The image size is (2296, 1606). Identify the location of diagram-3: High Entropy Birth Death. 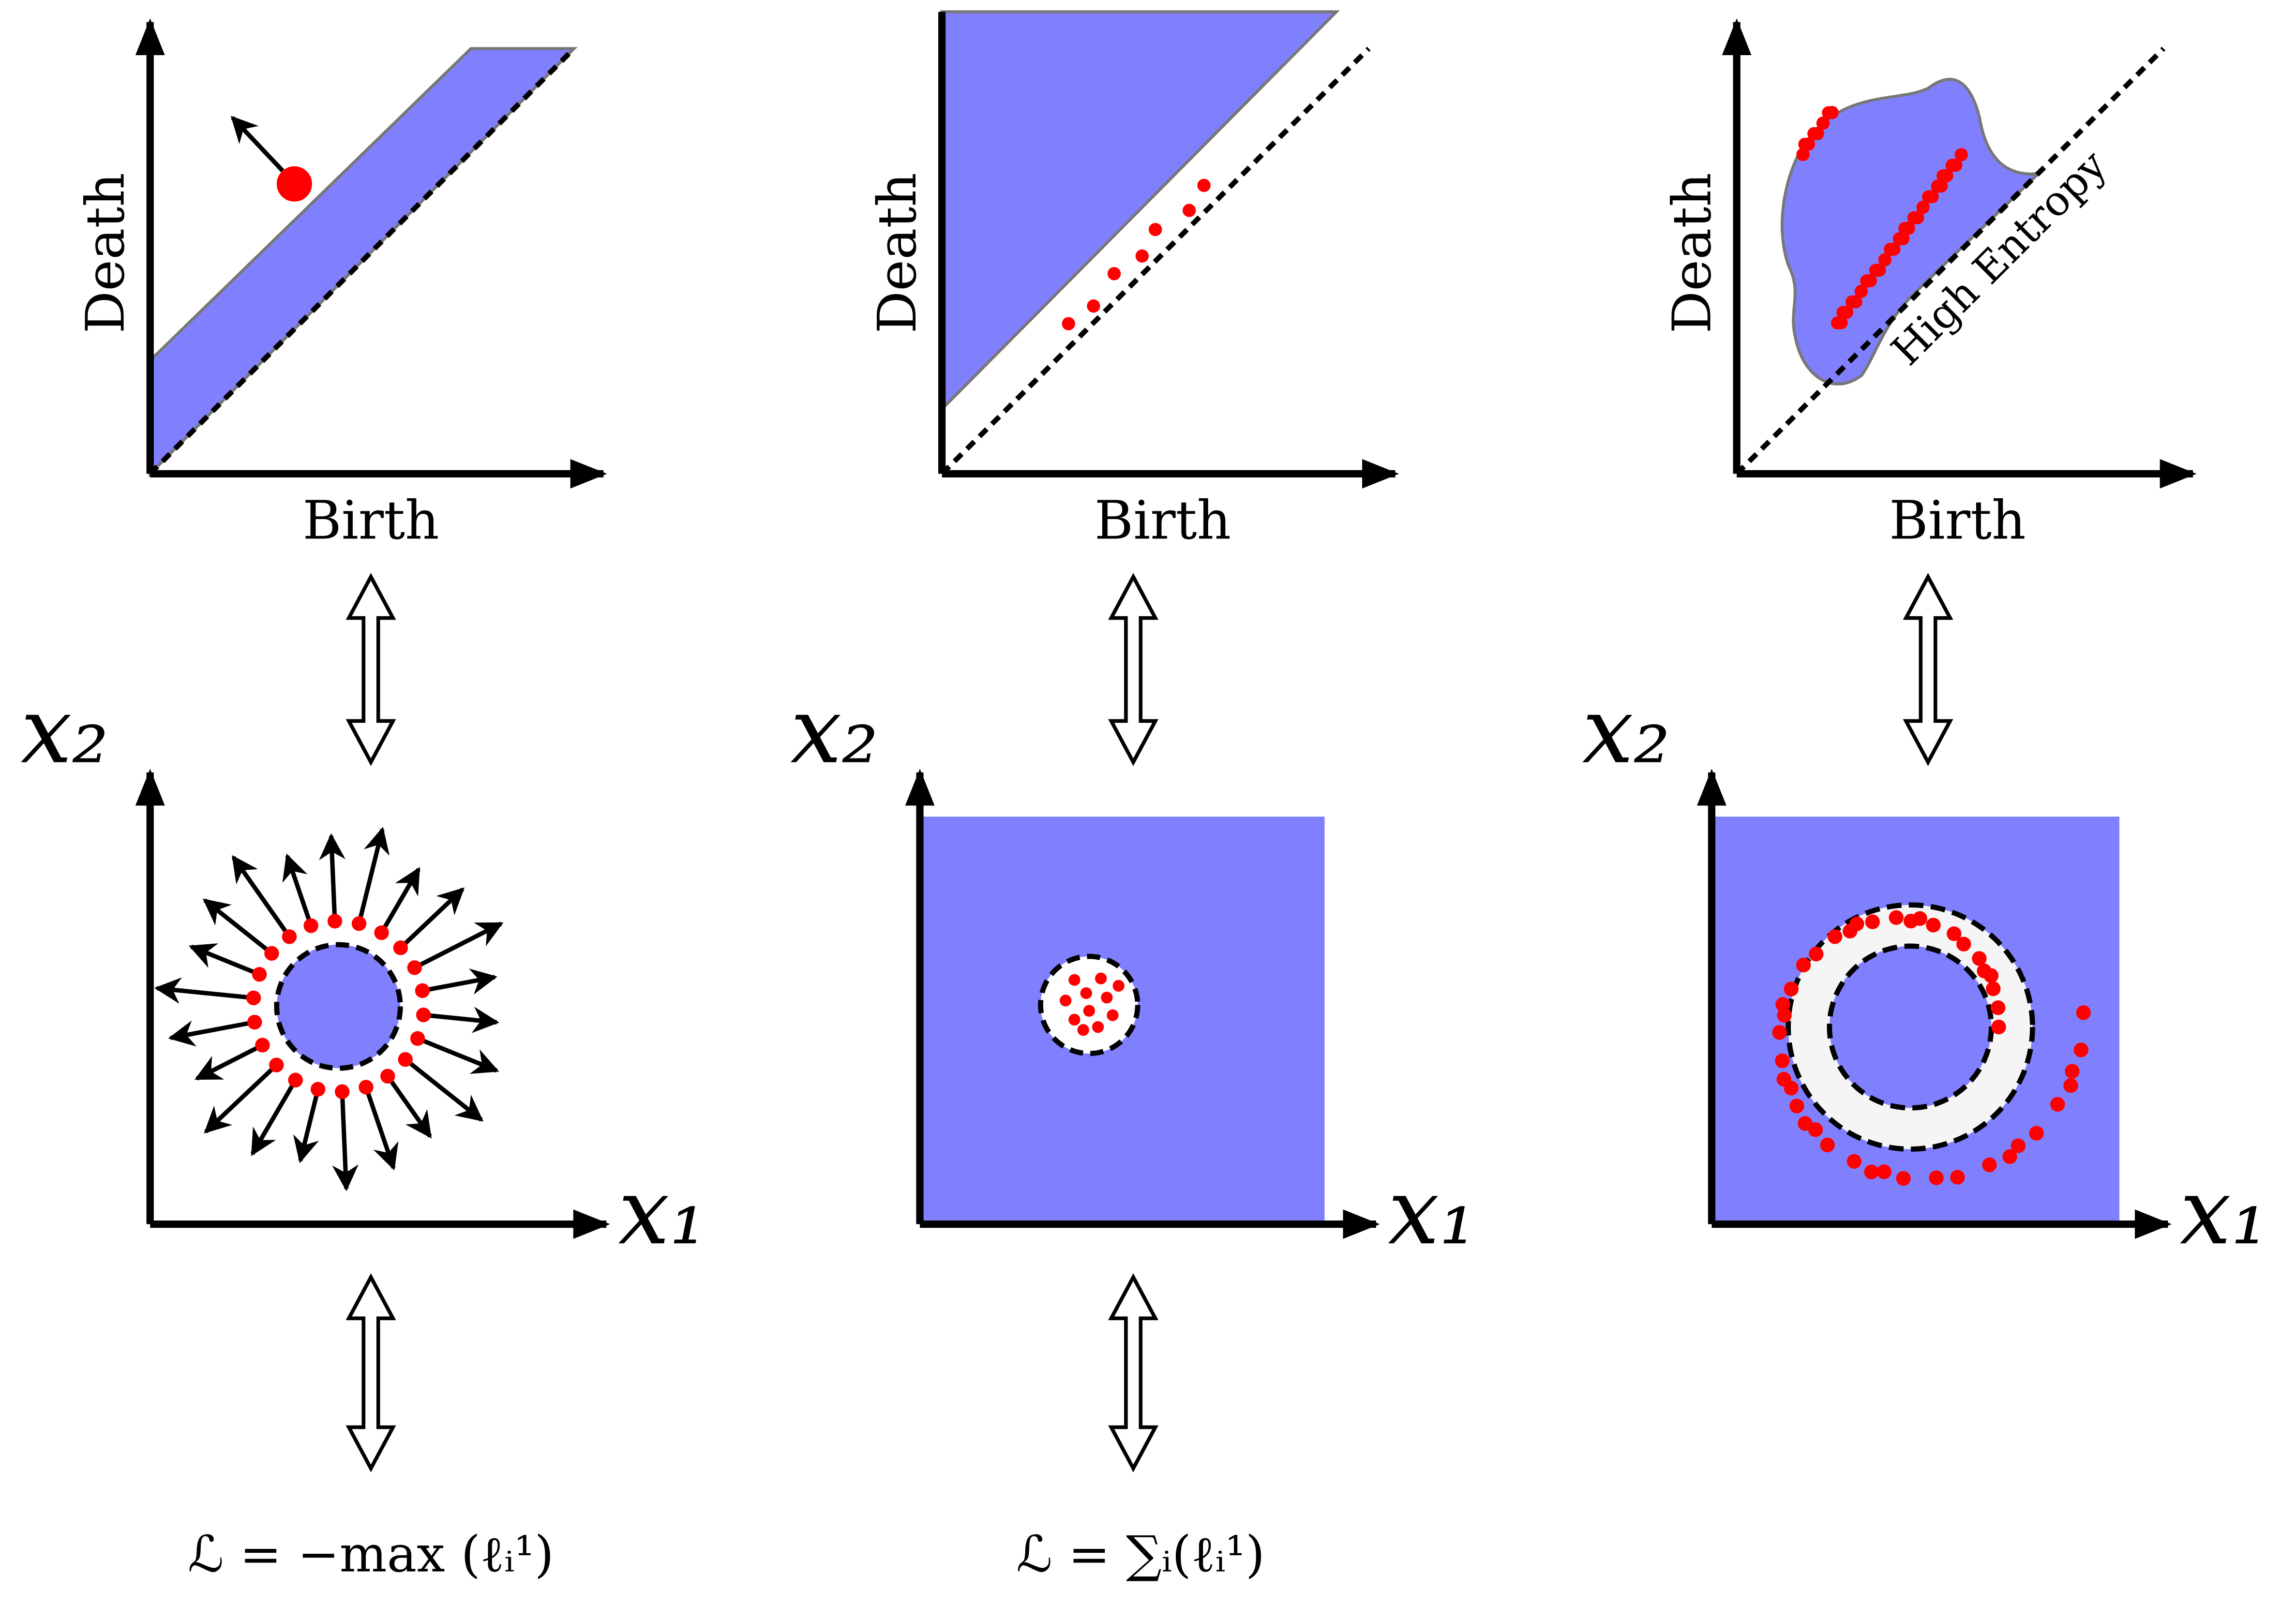
(1929, 284).